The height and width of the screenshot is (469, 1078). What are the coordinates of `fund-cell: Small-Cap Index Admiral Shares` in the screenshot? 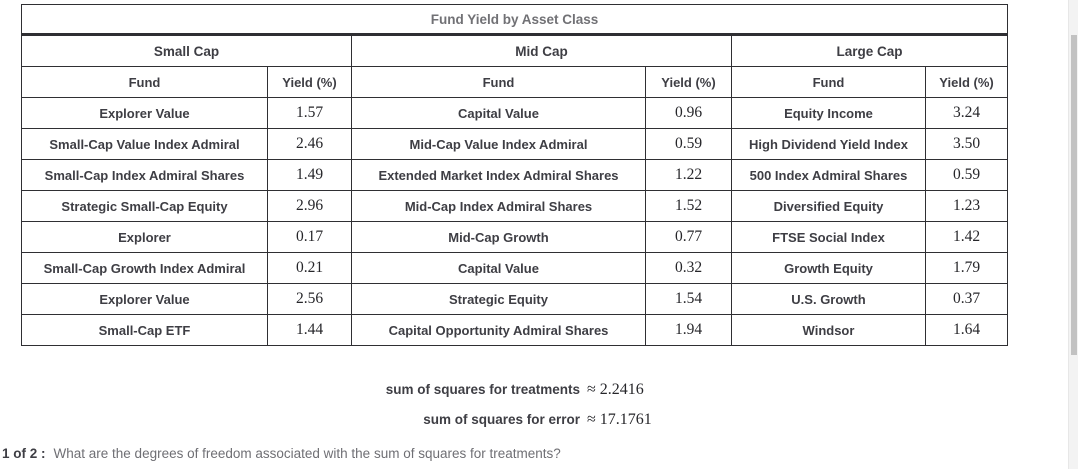 It's located at (144, 175).